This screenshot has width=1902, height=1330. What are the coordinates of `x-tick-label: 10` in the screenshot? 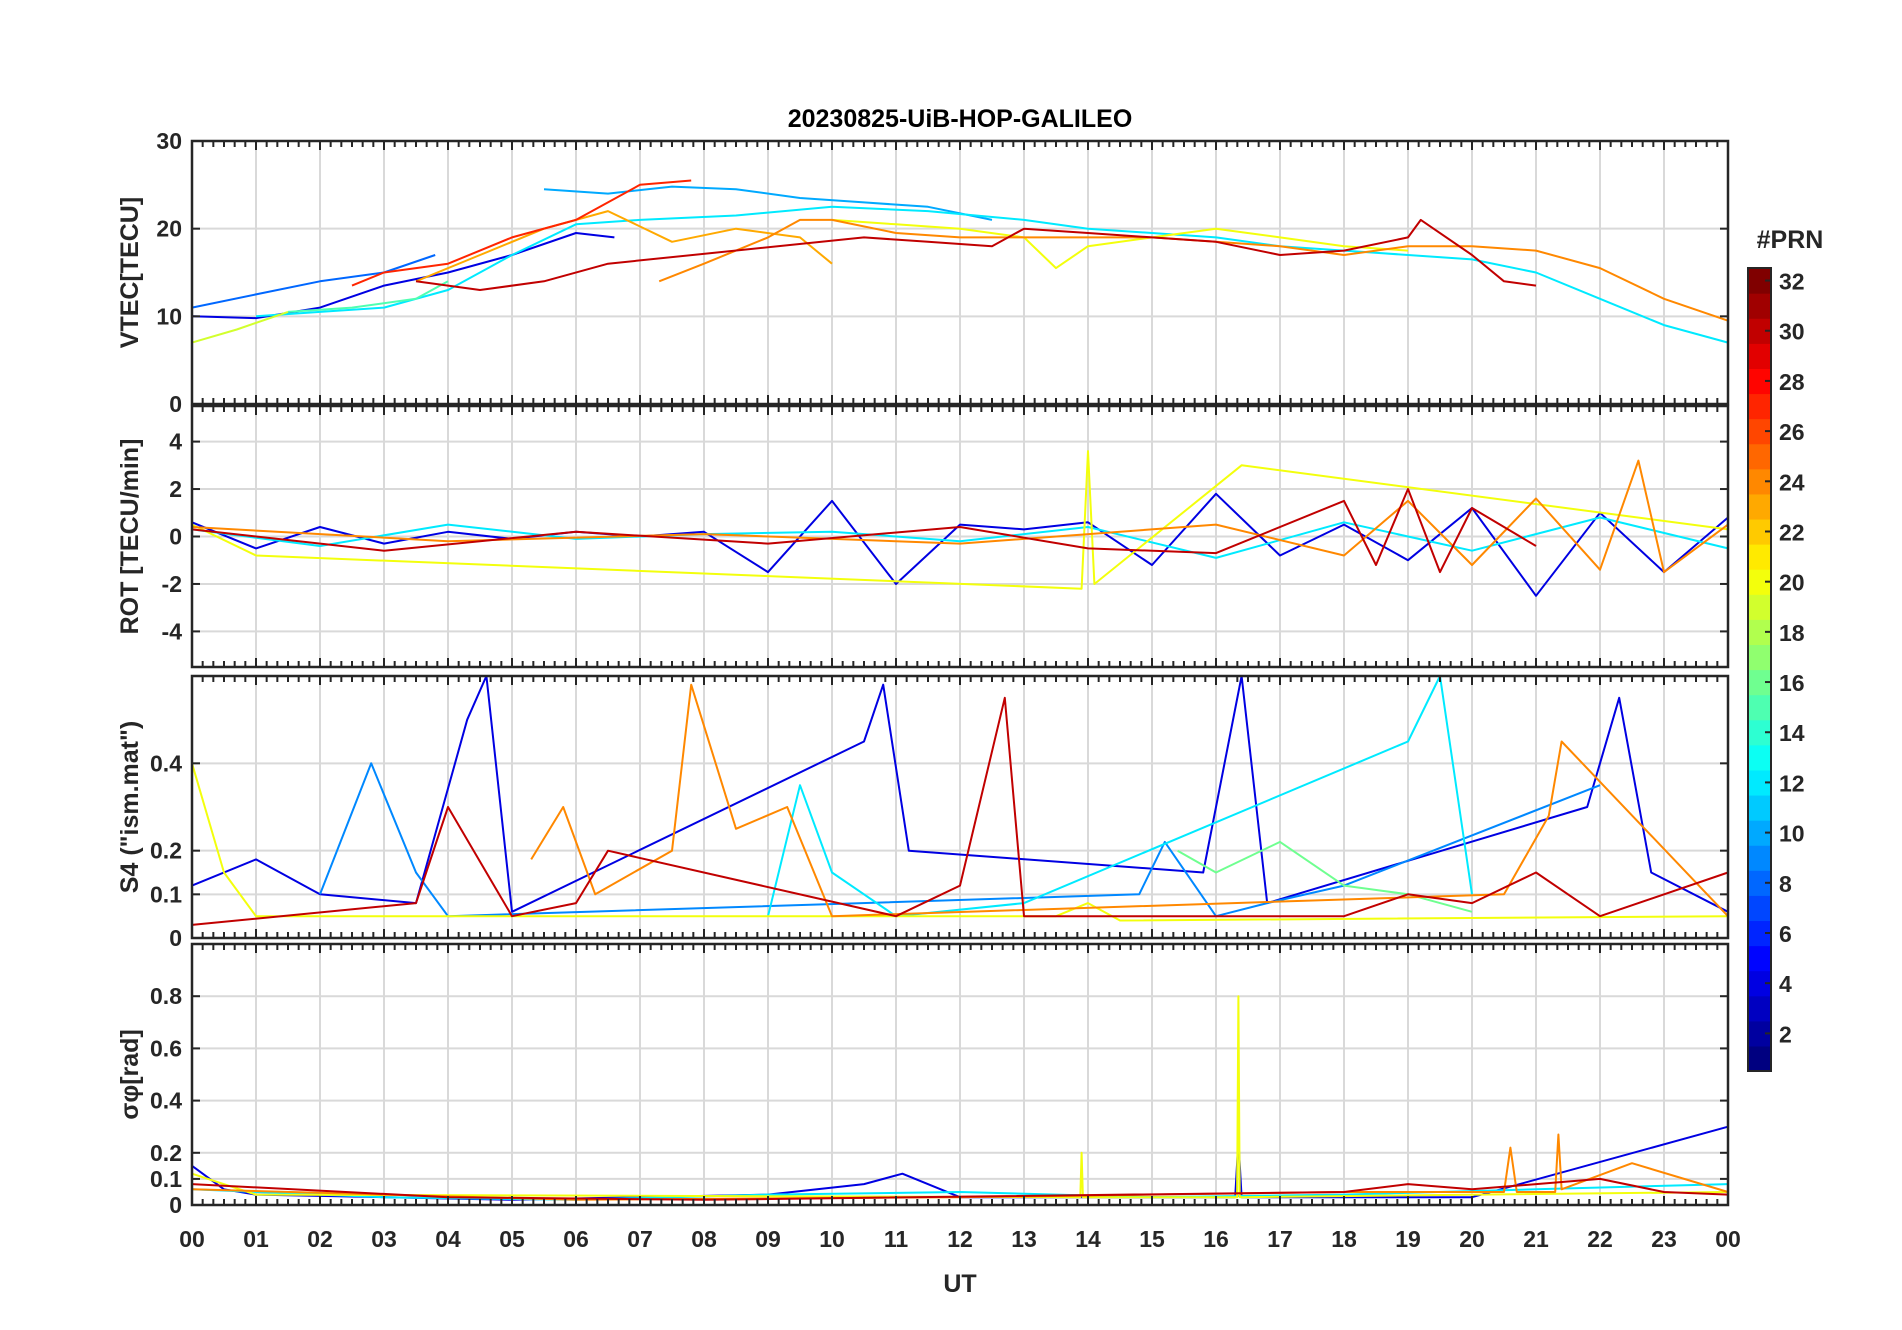 It's located at (832, 1239).